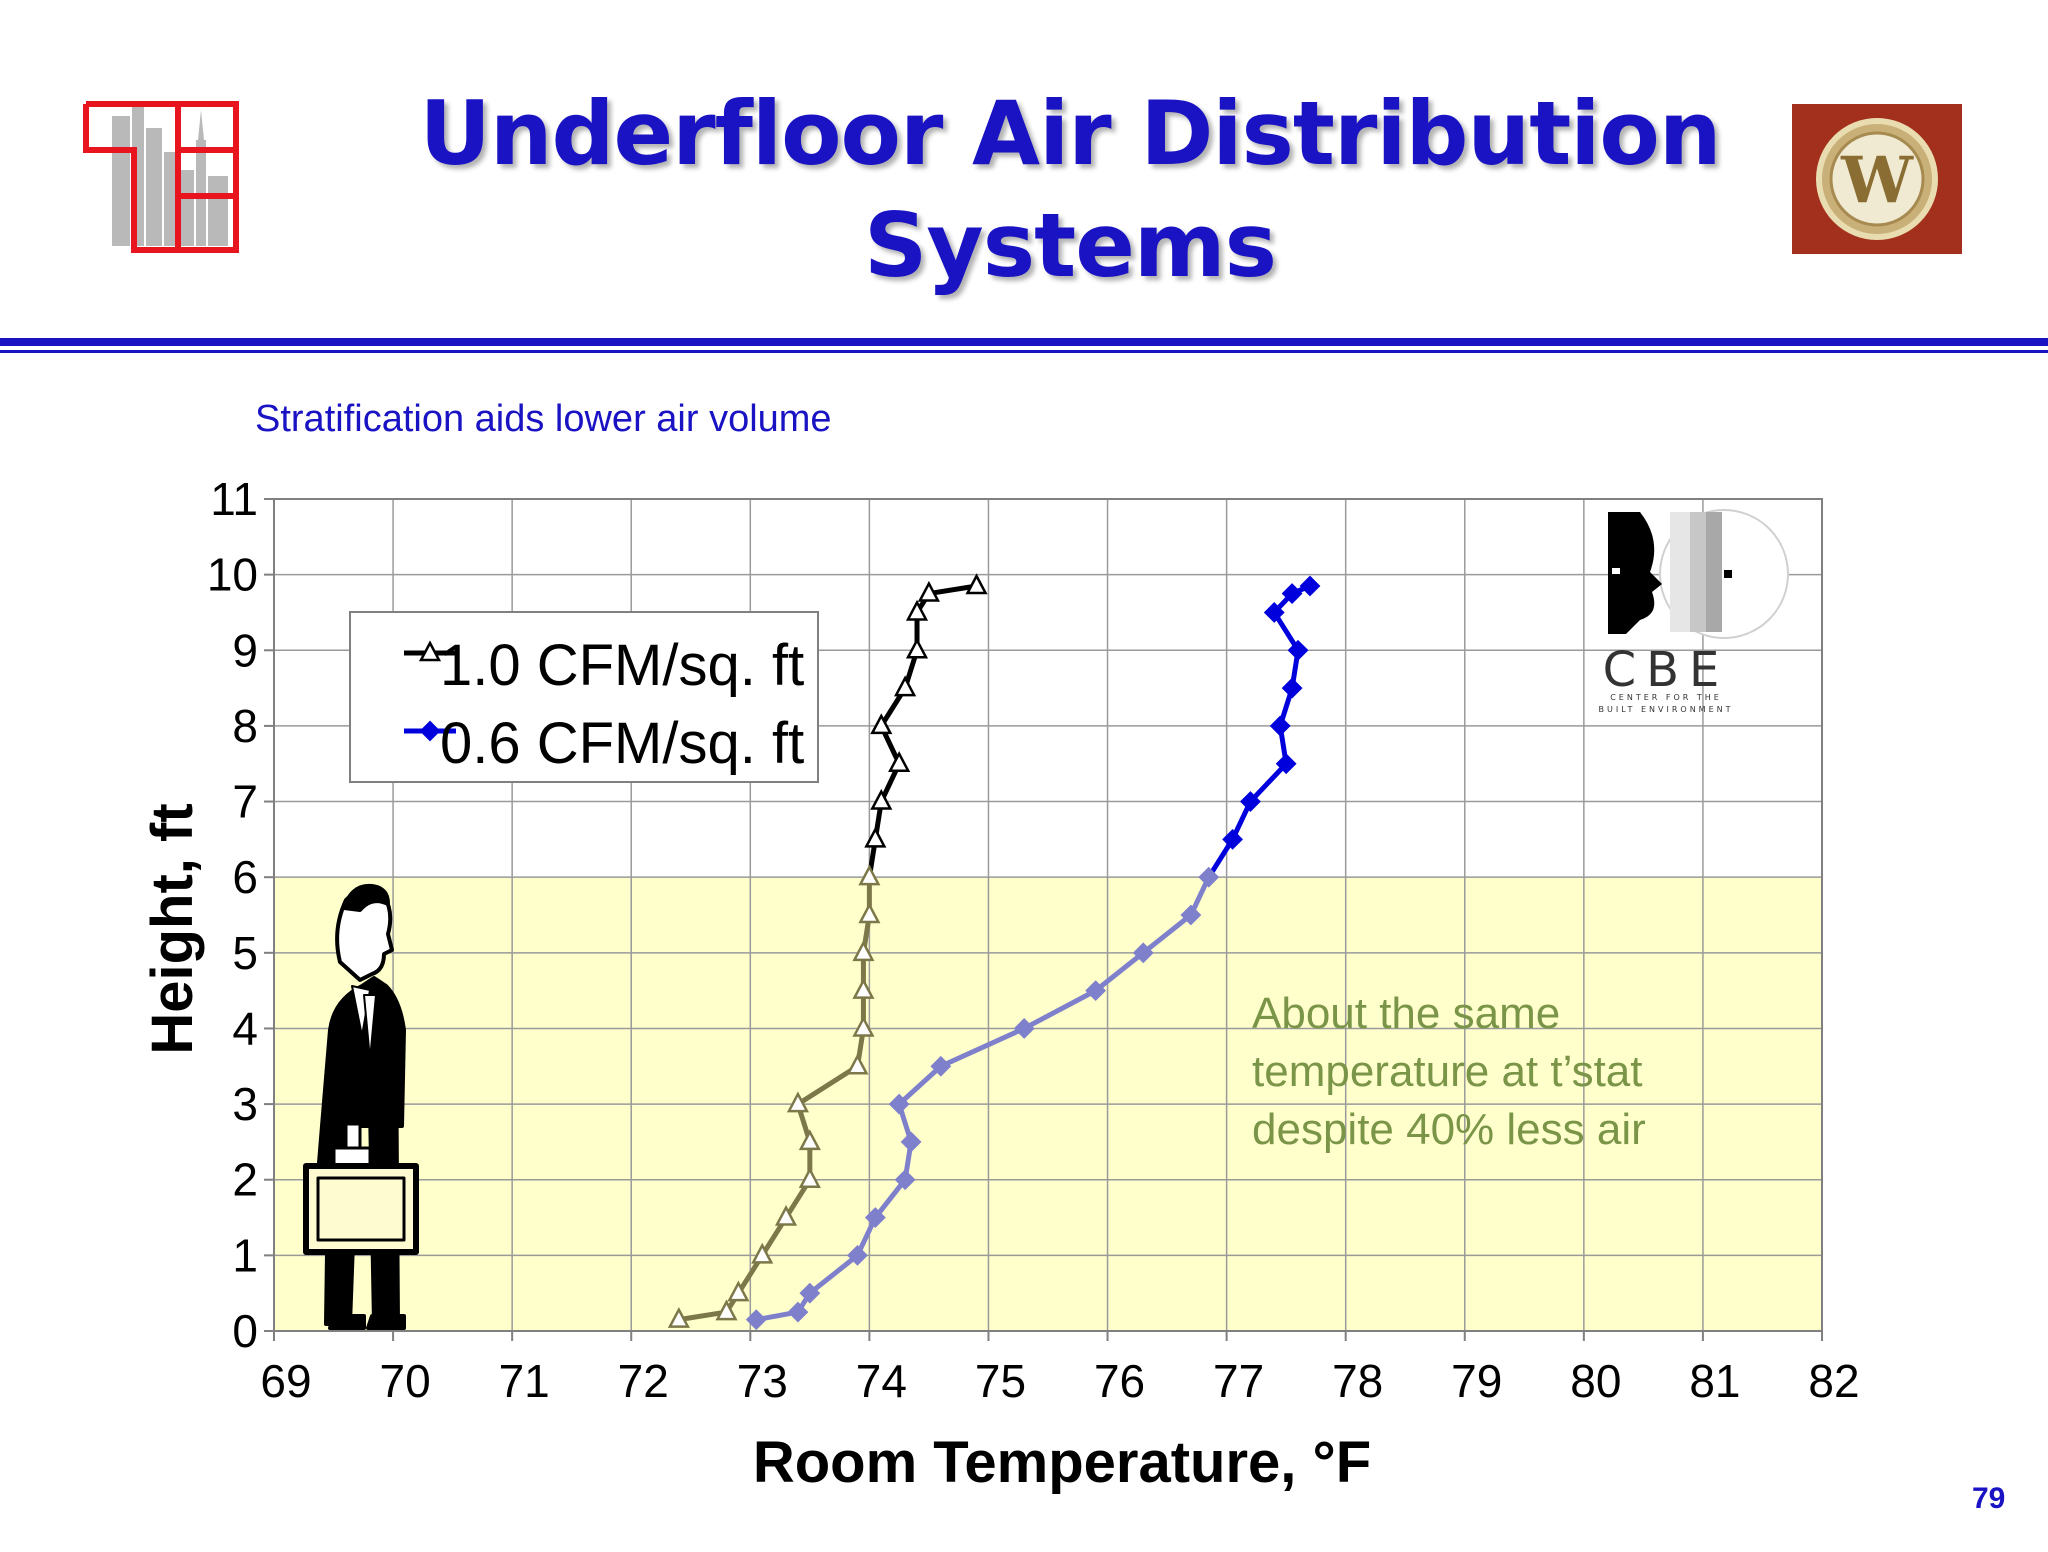  I want to click on x-tick-label: 81, so click(1714, 1381).